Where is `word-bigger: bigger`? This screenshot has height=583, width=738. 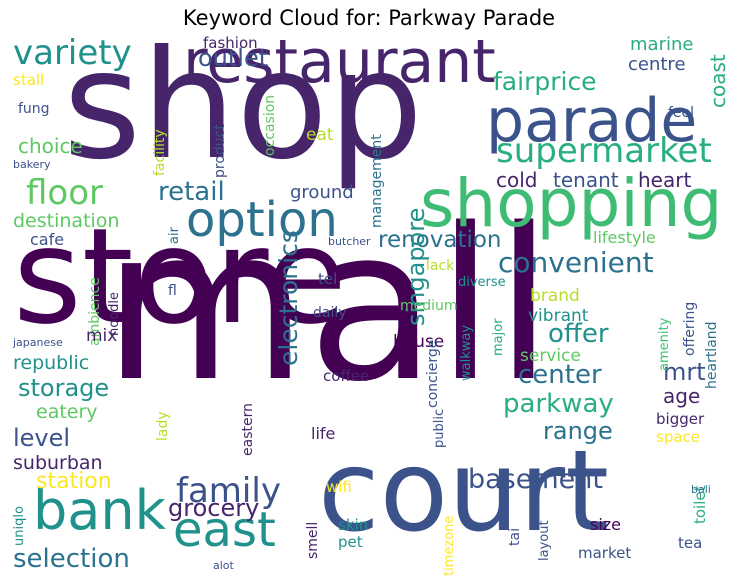
word-bigger: bigger is located at coordinates (680, 419).